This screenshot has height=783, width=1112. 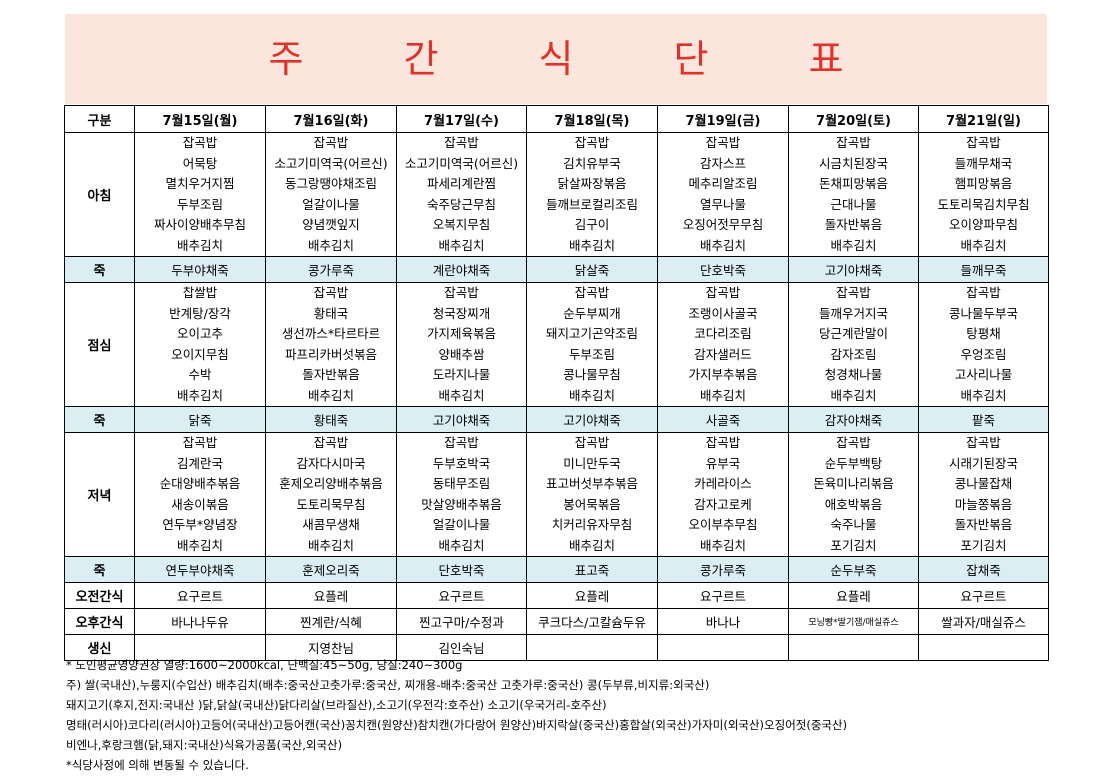 What do you see at coordinates (853, 163) in the screenshot?
I see `menu-item: 시금치된장국` at bounding box center [853, 163].